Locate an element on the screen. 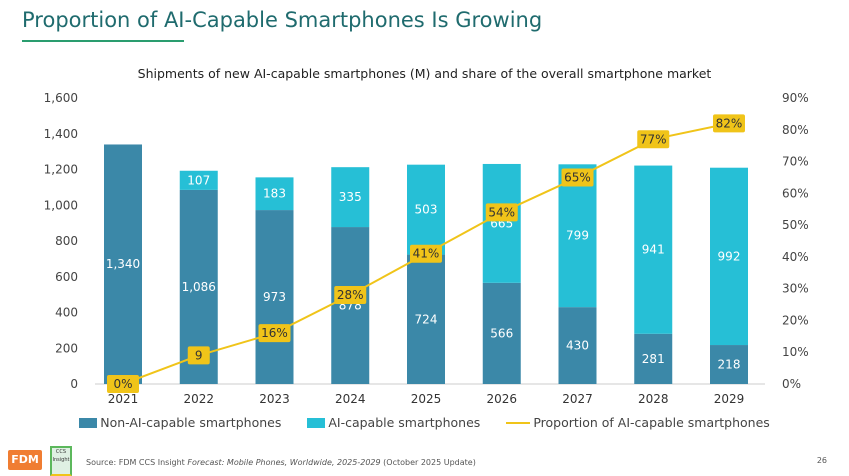 This screenshot has height=476, width=849. bar-label-ai: 992 is located at coordinates (729, 256).